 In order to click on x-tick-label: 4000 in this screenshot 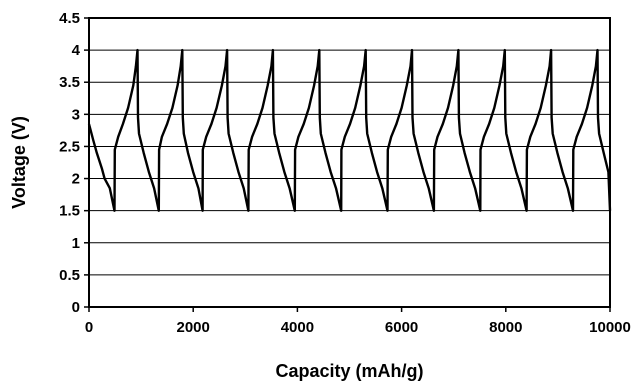, I will do `click(297, 327)`.